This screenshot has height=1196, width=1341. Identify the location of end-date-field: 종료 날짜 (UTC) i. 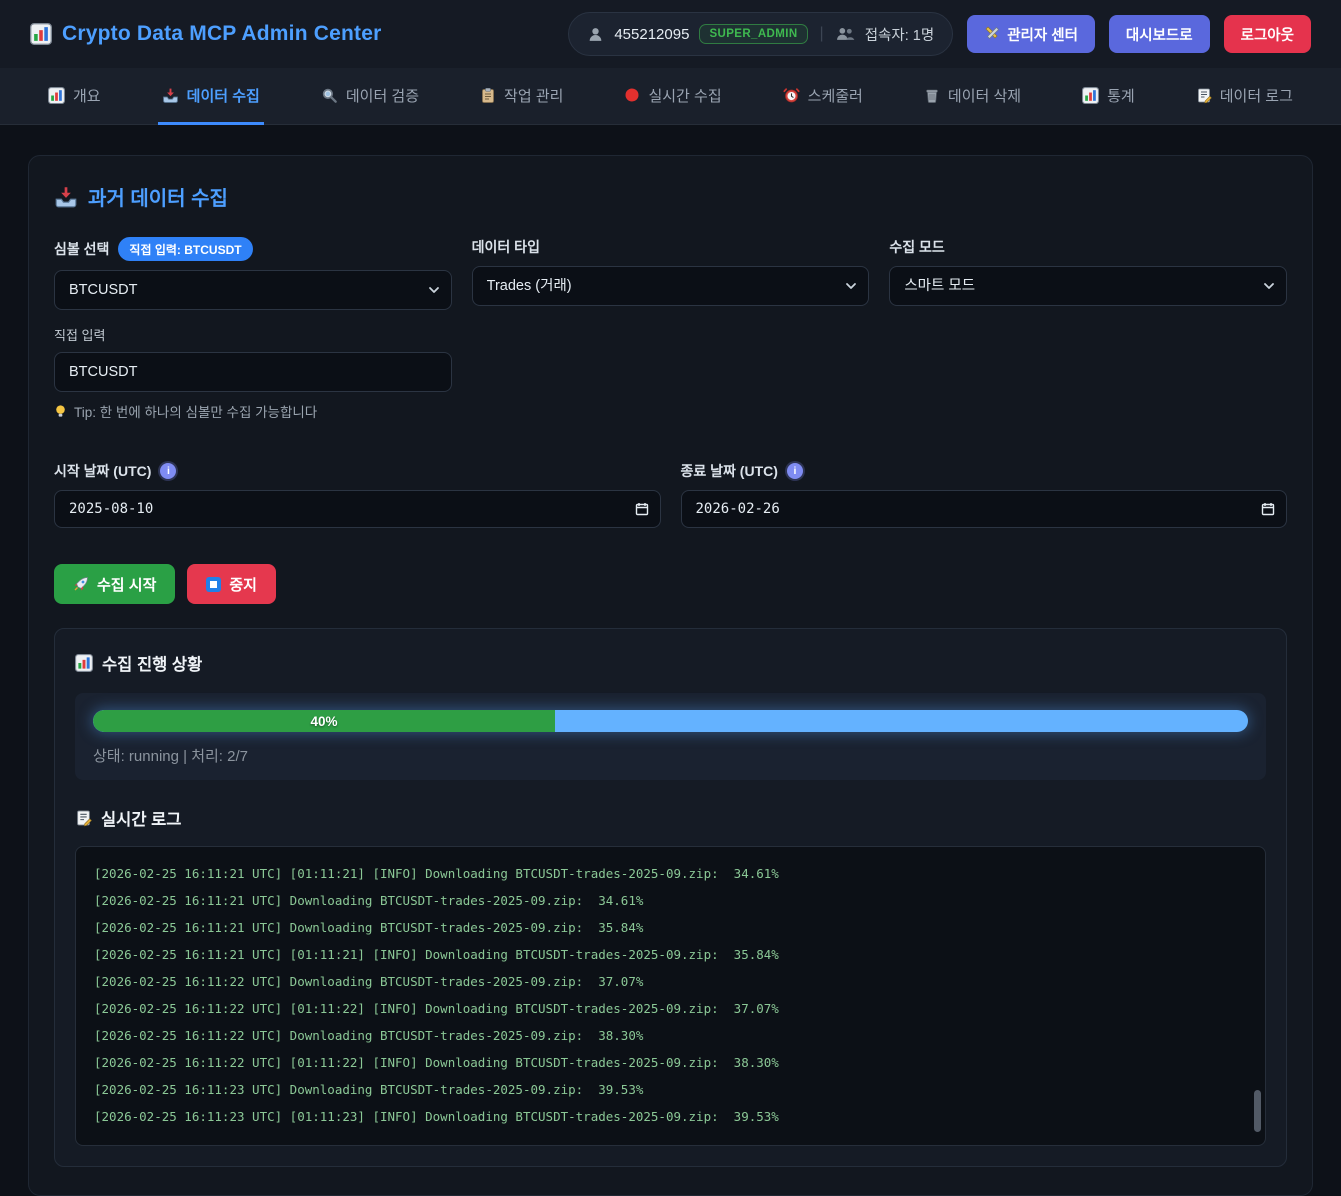
(983, 494).